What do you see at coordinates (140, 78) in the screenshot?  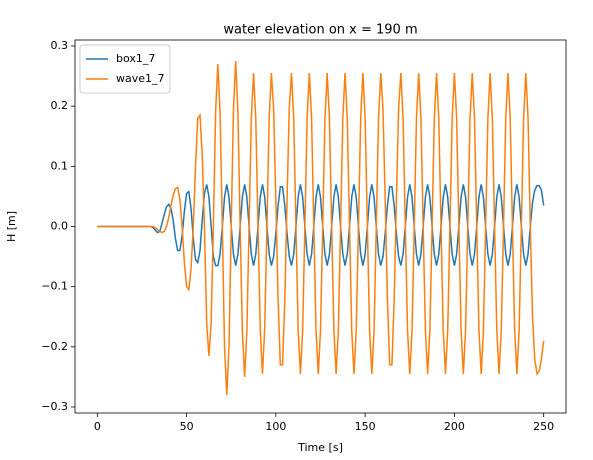 I see `legend-label: wave1_7` at bounding box center [140, 78].